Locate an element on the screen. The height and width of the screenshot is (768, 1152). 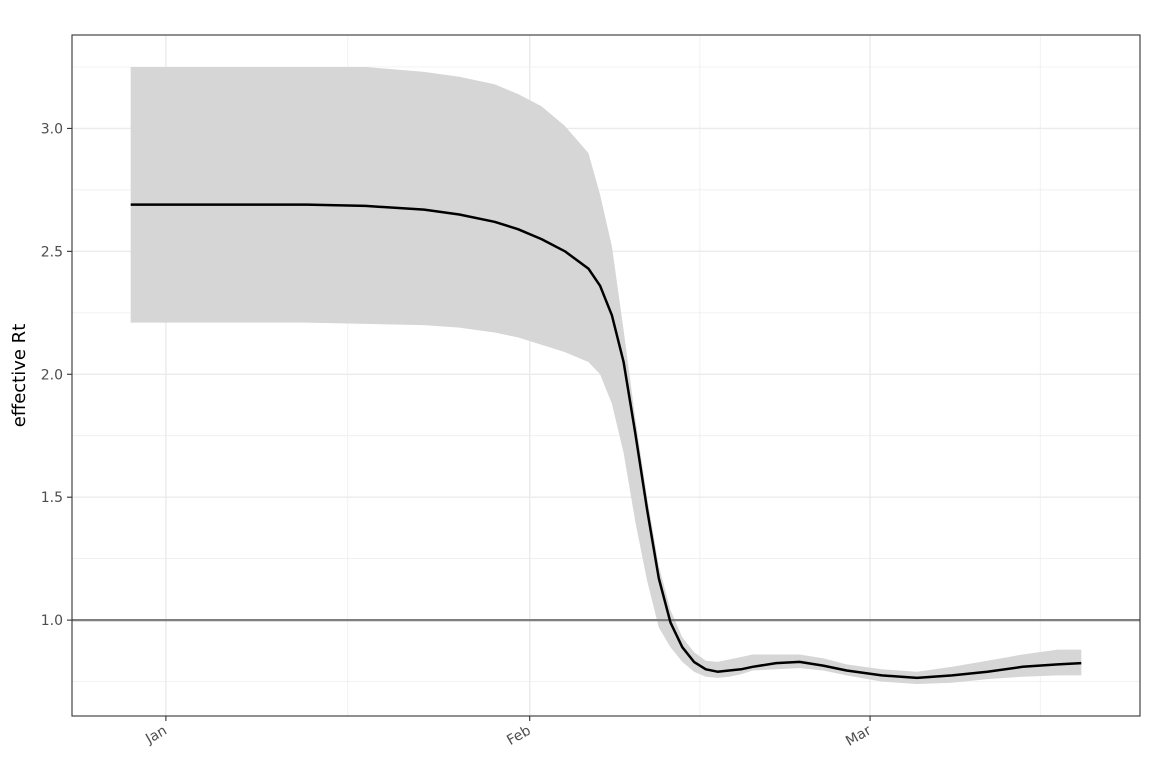
y-tick-label: 2.5 is located at coordinates (52, 252).